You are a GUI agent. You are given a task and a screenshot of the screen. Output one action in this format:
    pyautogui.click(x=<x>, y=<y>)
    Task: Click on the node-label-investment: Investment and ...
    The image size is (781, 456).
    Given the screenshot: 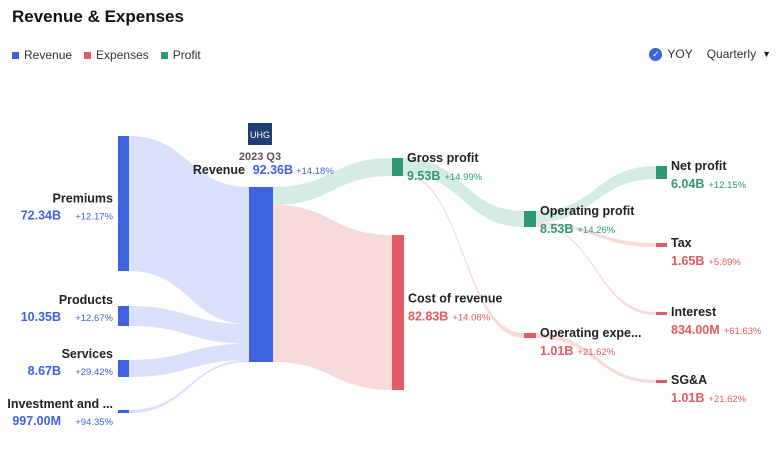 What is the action you would take?
    pyautogui.click(x=60, y=404)
    